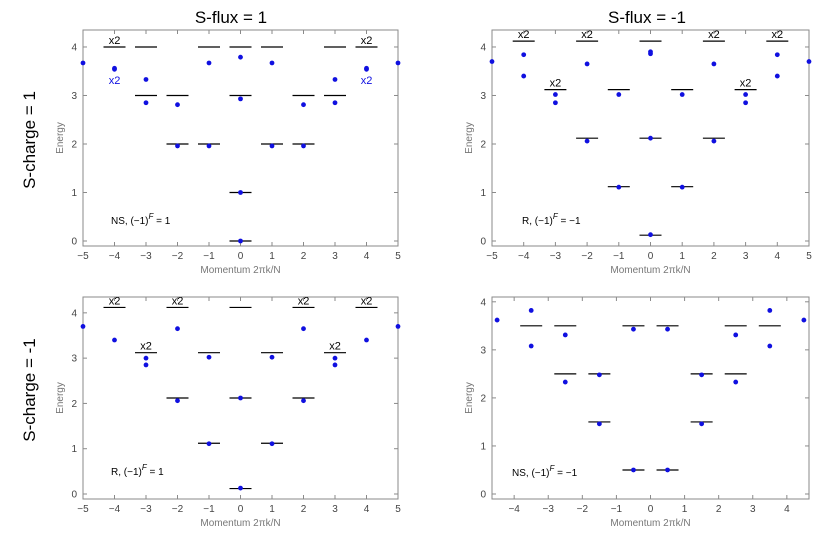 This screenshot has width=831, height=553. I want to click on sector-annotation: R, (−1)F = 1, so click(137, 470).